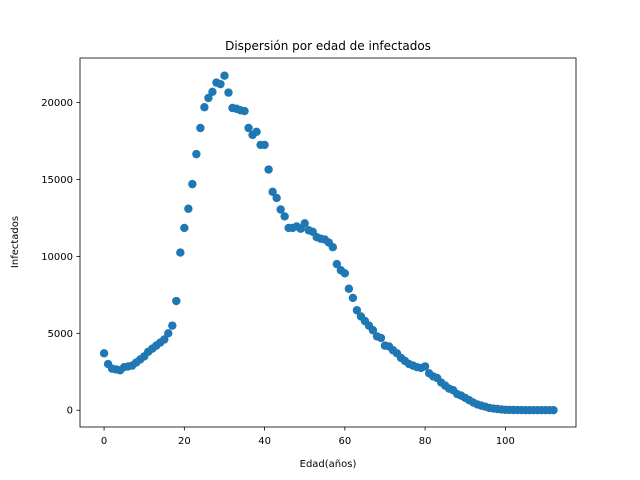  Describe the element at coordinates (70, 411) in the screenshot. I see `y-tick-label: 0` at that location.